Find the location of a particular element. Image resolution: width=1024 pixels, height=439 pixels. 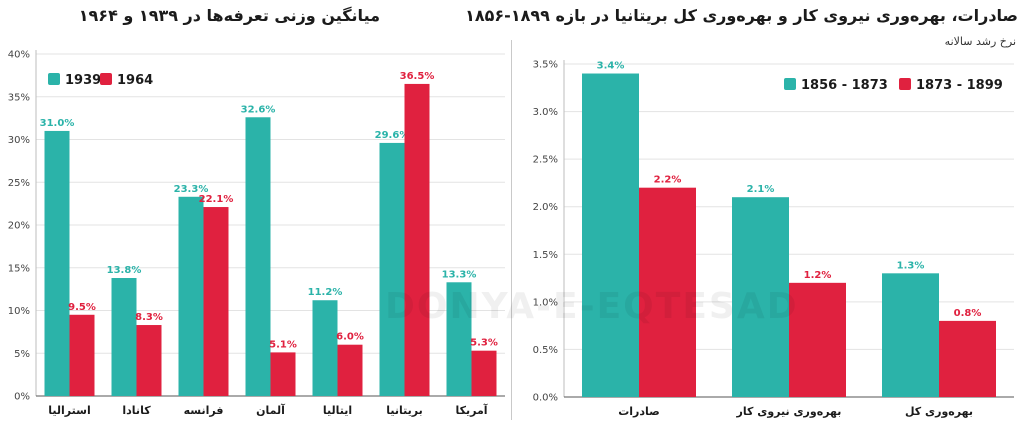

data-label: 36.5% is located at coordinates (417, 76).